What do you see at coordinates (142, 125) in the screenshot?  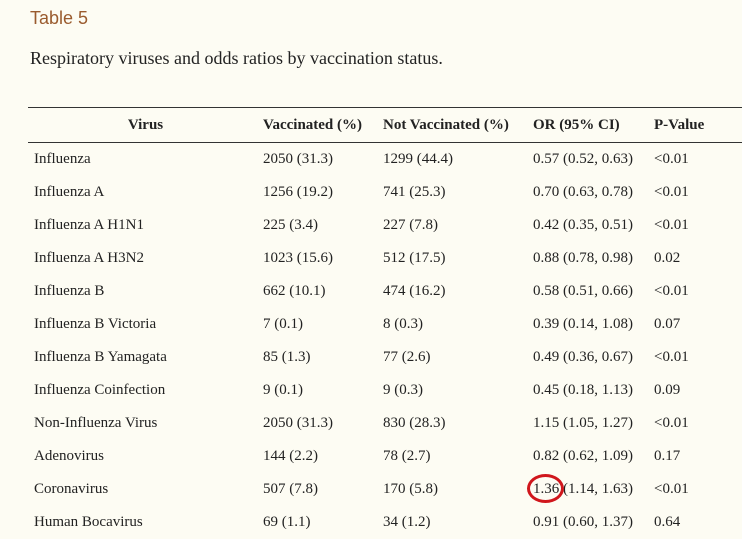 I see `column-header-virus: Virus` at bounding box center [142, 125].